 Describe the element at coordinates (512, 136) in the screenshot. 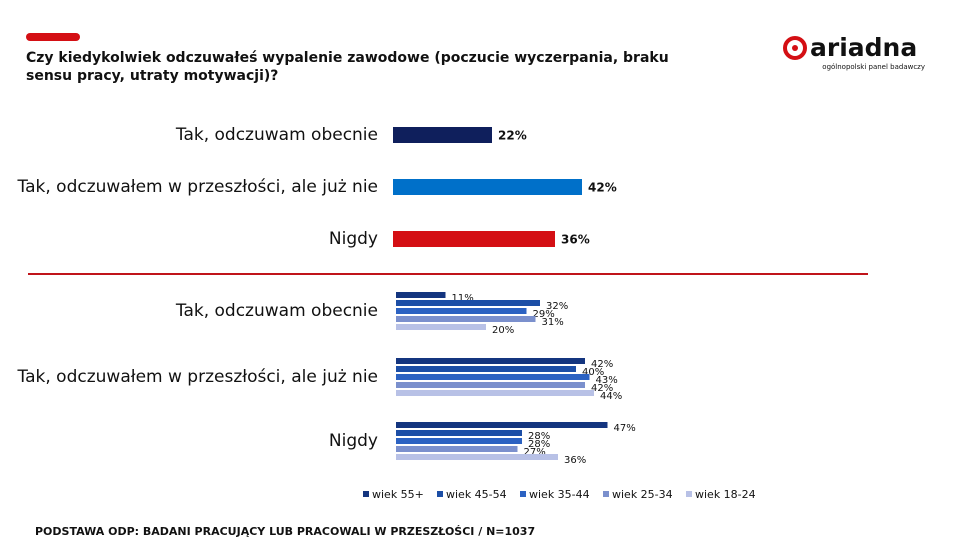

I see `value-label: 22%` at that location.